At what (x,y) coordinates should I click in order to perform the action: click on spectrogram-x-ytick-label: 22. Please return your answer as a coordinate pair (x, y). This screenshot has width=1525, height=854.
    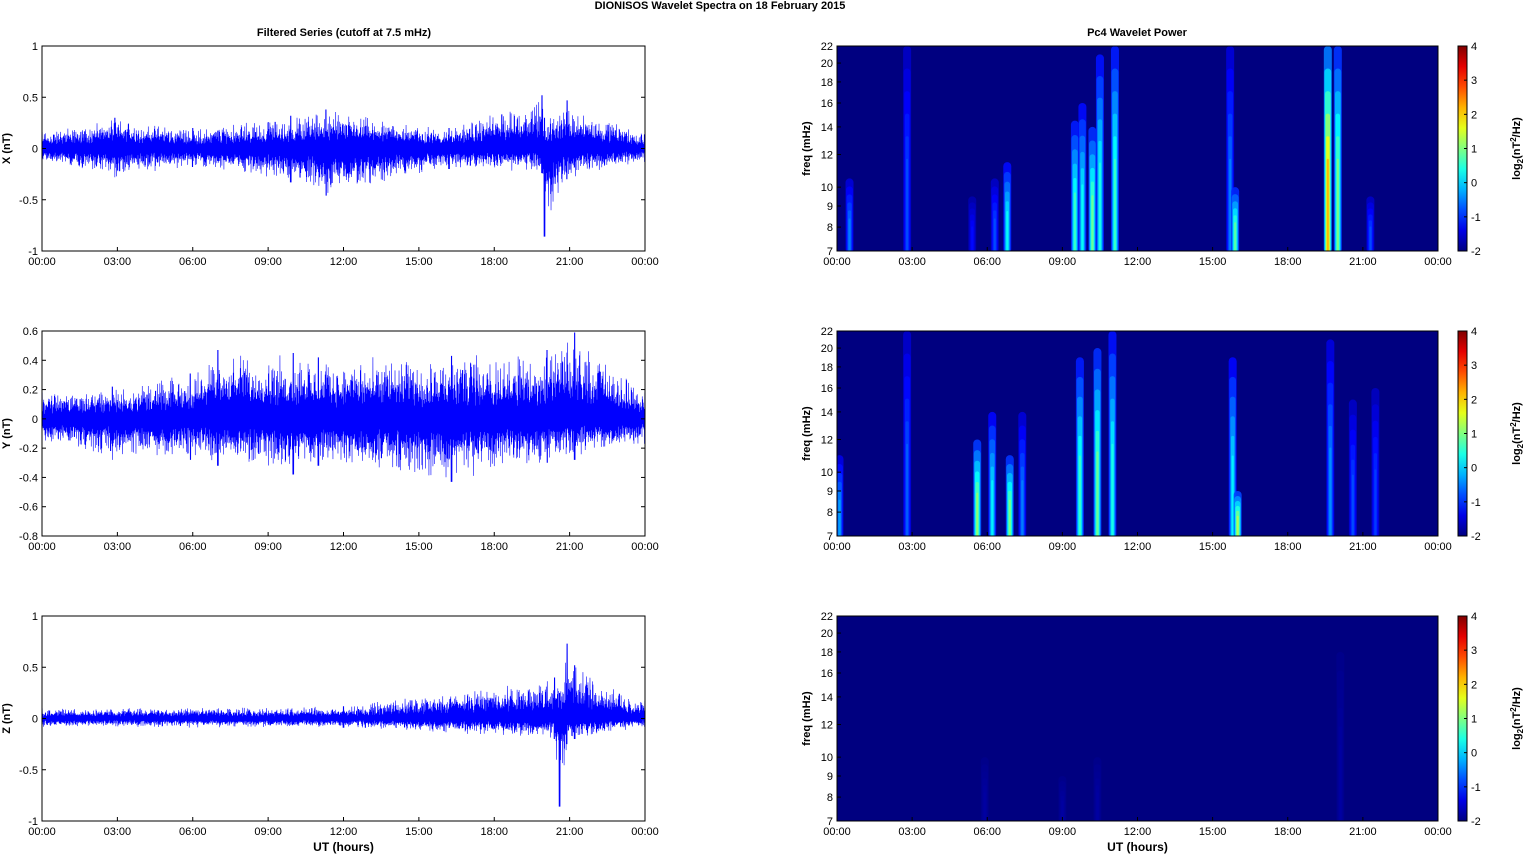
    Looking at the image, I should click on (827, 47).